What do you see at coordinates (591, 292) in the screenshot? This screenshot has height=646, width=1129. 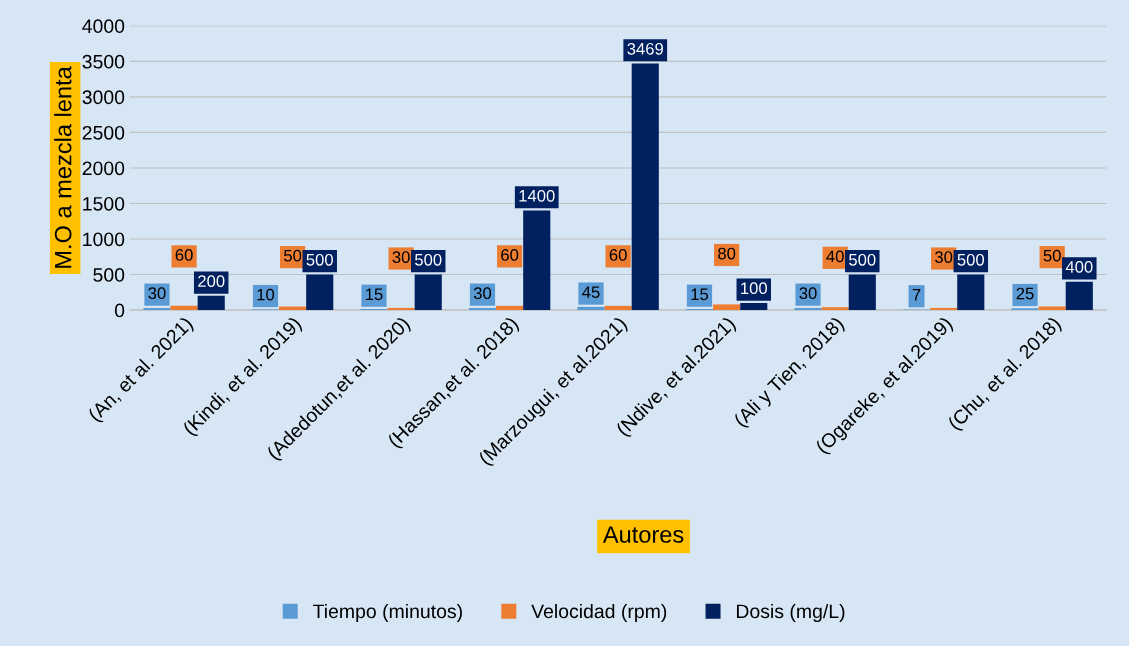 I see `data-label: 45` at bounding box center [591, 292].